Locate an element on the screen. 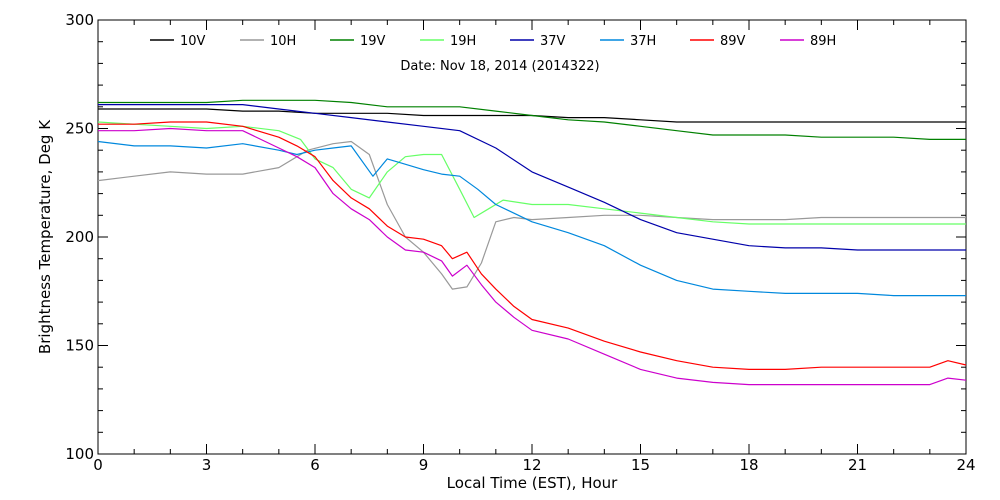 The width and height of the screenshot is (1000, 500). legend-label-10h: 10H is located at coordinates (283, 41).